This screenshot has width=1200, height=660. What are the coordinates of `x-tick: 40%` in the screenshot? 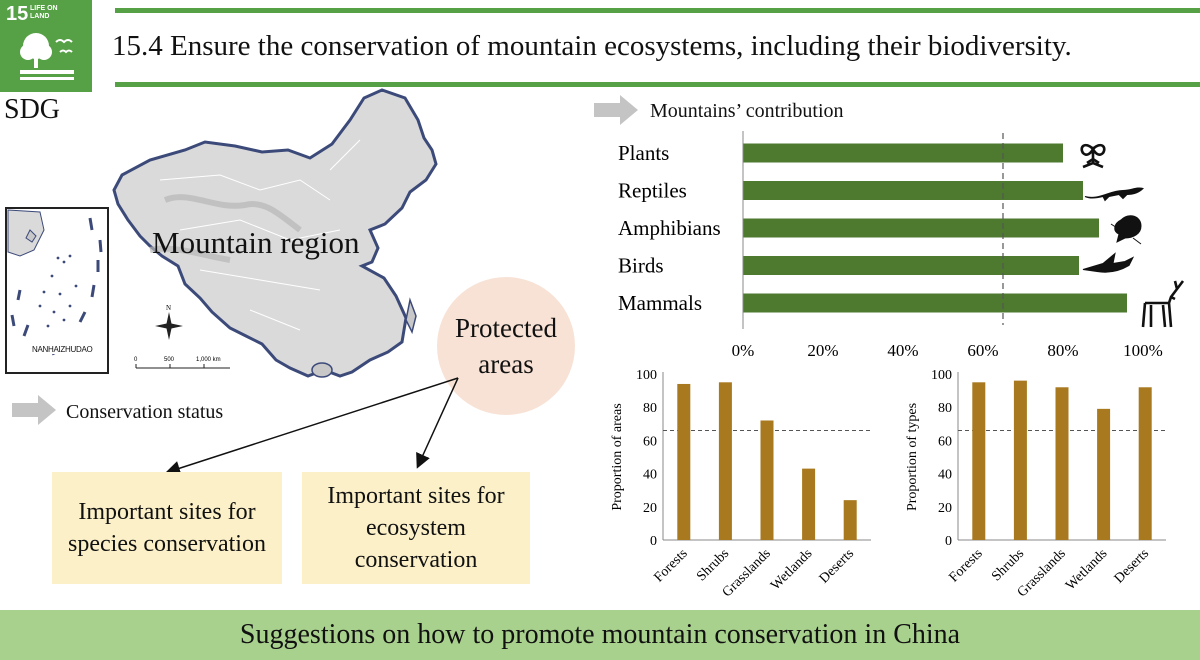 It's located at (902, 350).